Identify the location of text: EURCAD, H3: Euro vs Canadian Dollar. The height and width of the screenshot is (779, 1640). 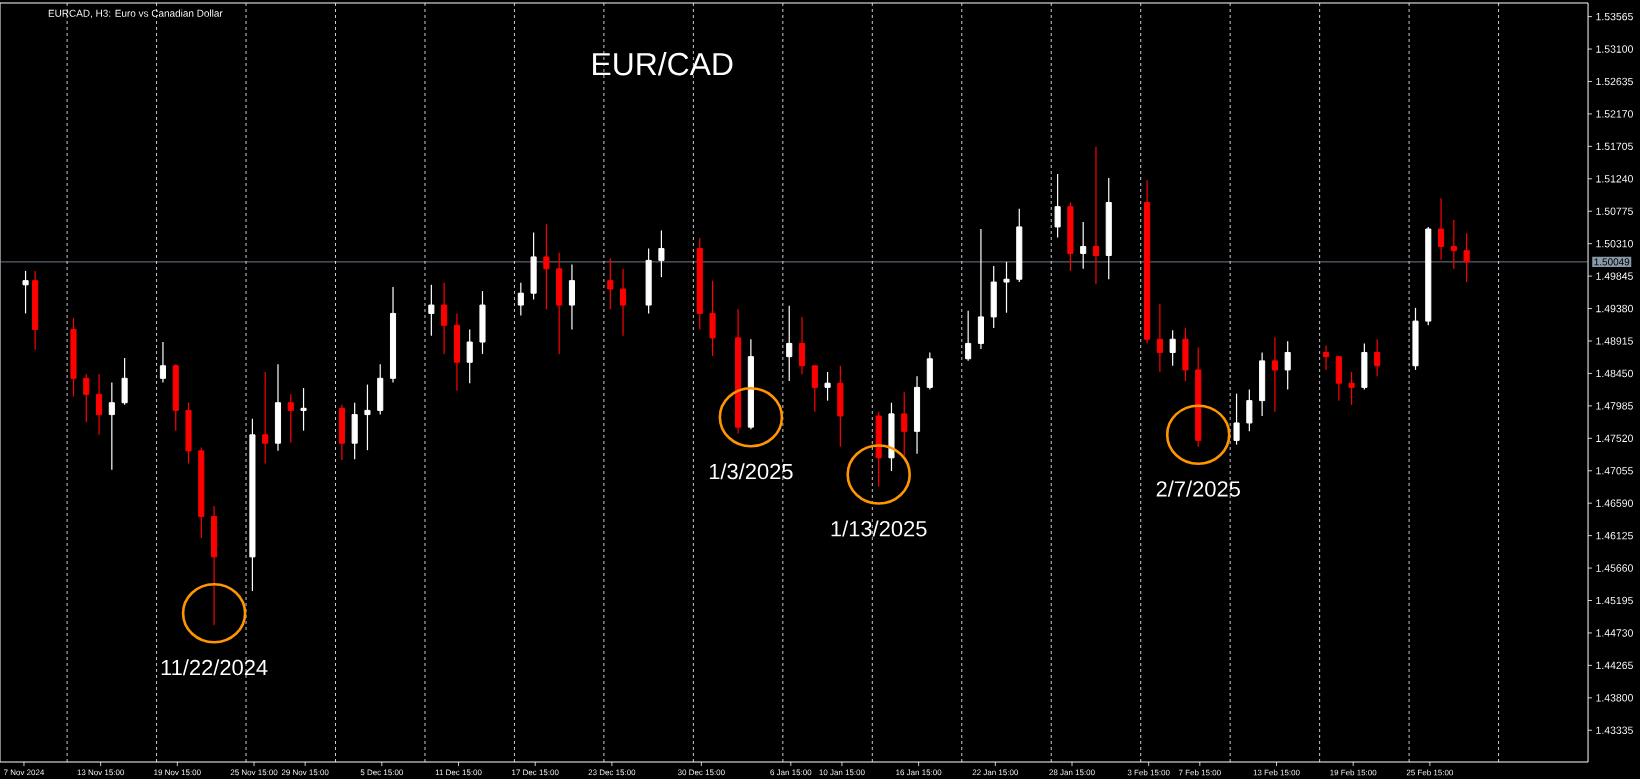
(135, 14).